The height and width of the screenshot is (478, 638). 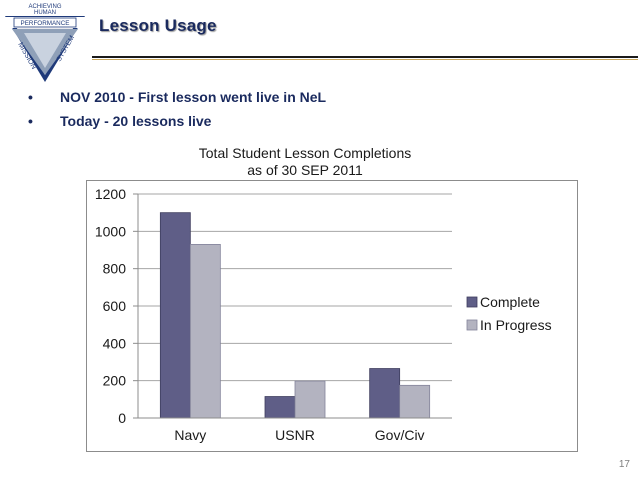 What do you see at coordinates (365, 59) in the screenshot?
I see `title-divider-accent` at bounding box center [365, 59].